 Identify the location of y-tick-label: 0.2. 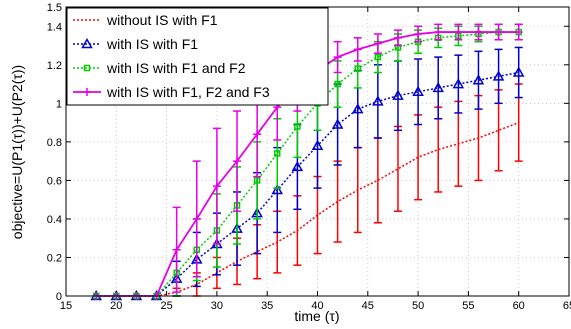
(54, 258).